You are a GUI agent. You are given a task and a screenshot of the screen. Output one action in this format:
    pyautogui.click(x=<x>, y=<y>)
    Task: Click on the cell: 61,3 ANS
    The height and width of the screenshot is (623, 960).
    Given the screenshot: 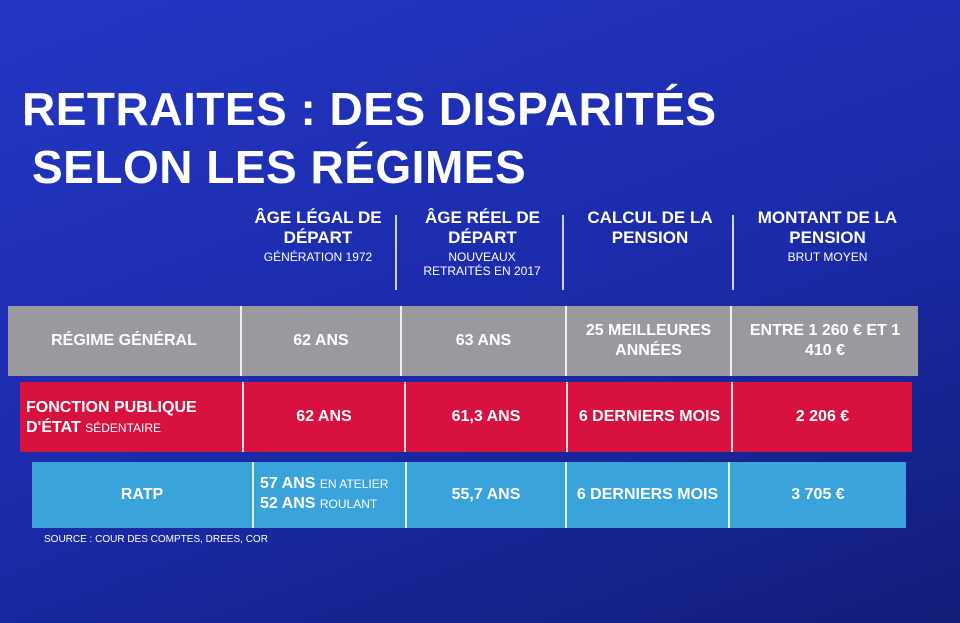 What is the action you would take?
    pyautogui.click(x=485, y=417)
    